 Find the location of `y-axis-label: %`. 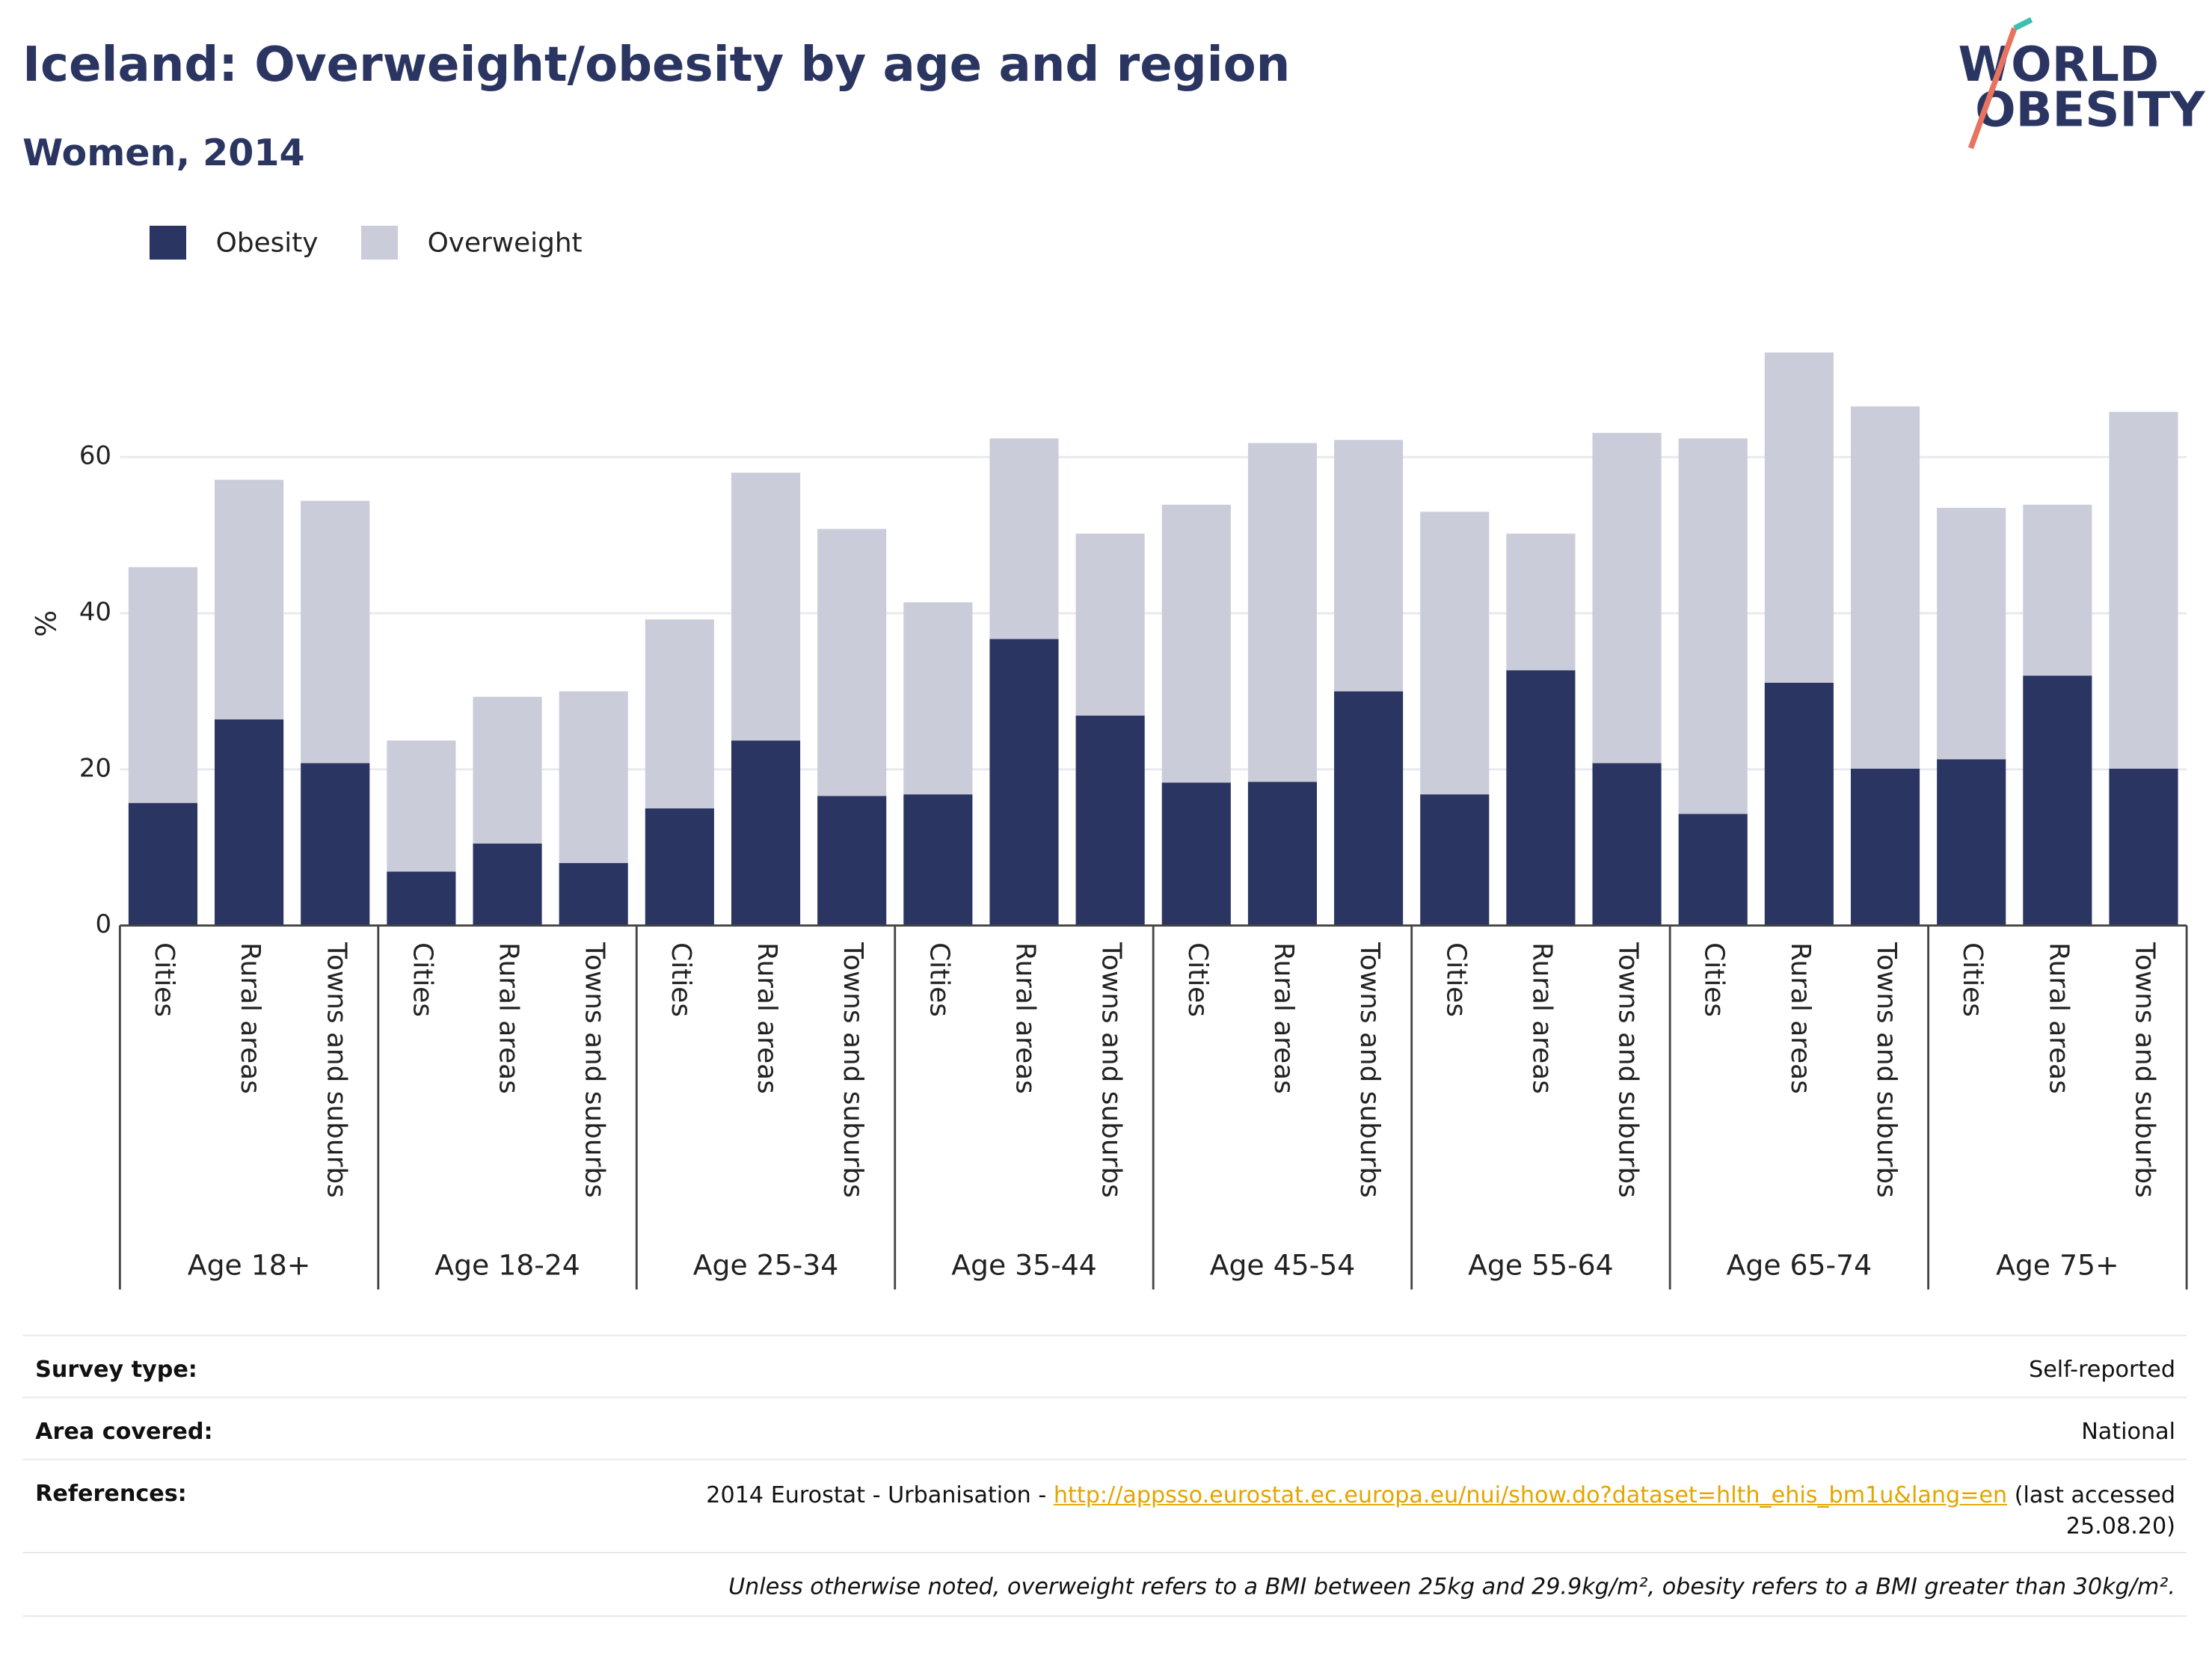

y-axis-label: % is located at coordinates (46, 623).